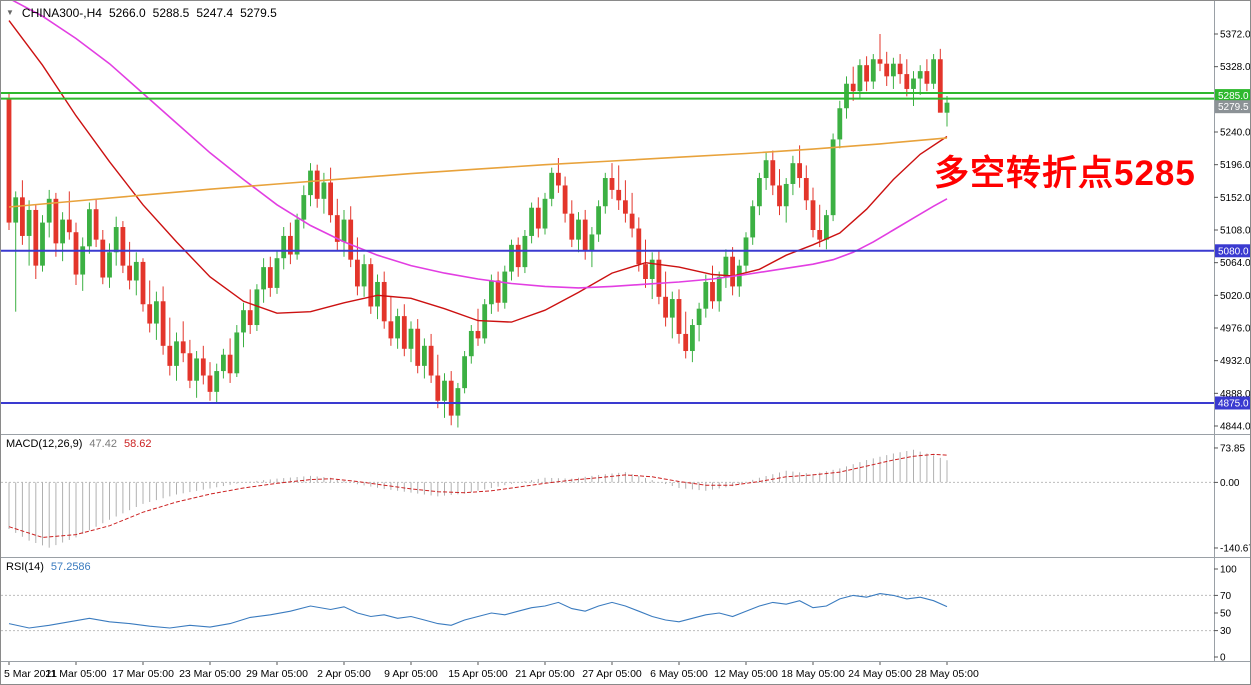 The height and width of the screenshot is (685, 1251). What do you see at coordinates (1235, 231) in the screenshot?
I see `price-scale-label: 5108.0` at bounding box center [1235, 231].